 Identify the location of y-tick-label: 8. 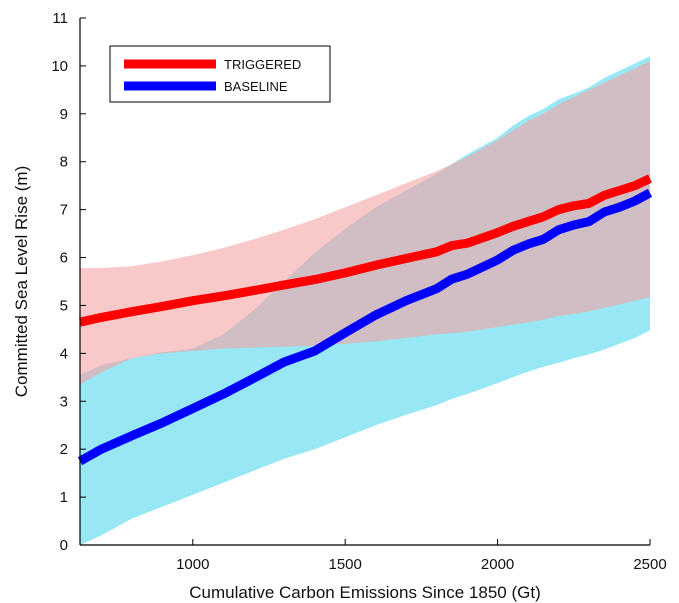
(64, 162).